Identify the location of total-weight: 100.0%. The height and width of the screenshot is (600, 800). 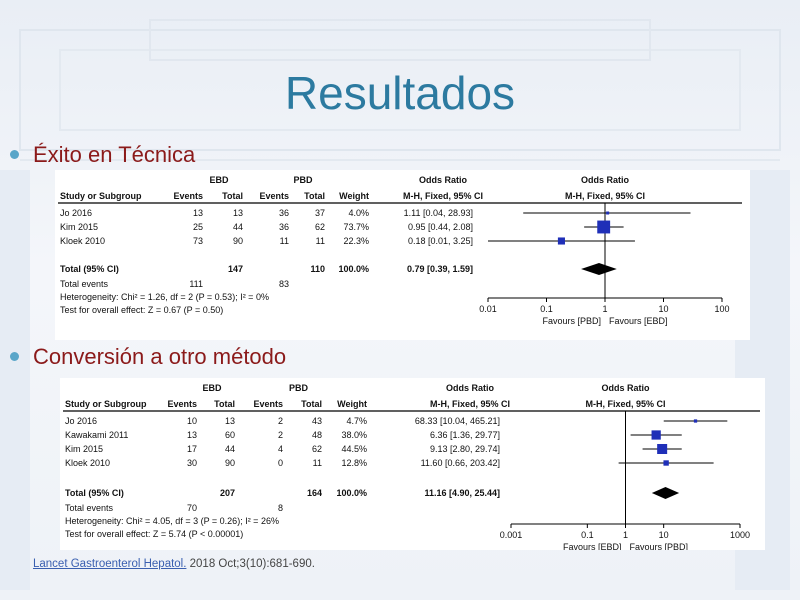
(353, 269).